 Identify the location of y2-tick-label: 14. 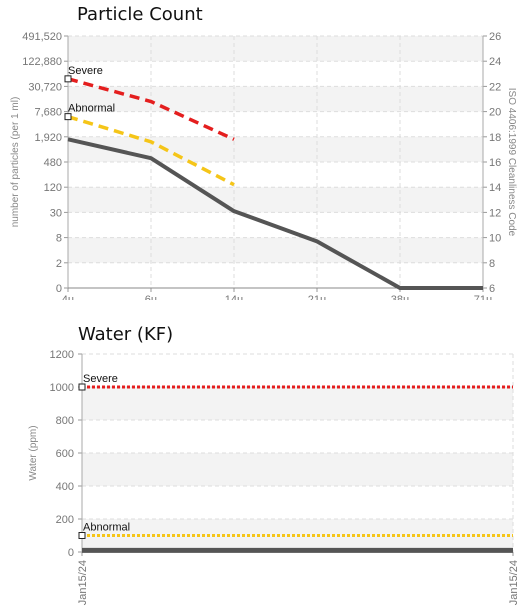
(495, 188).